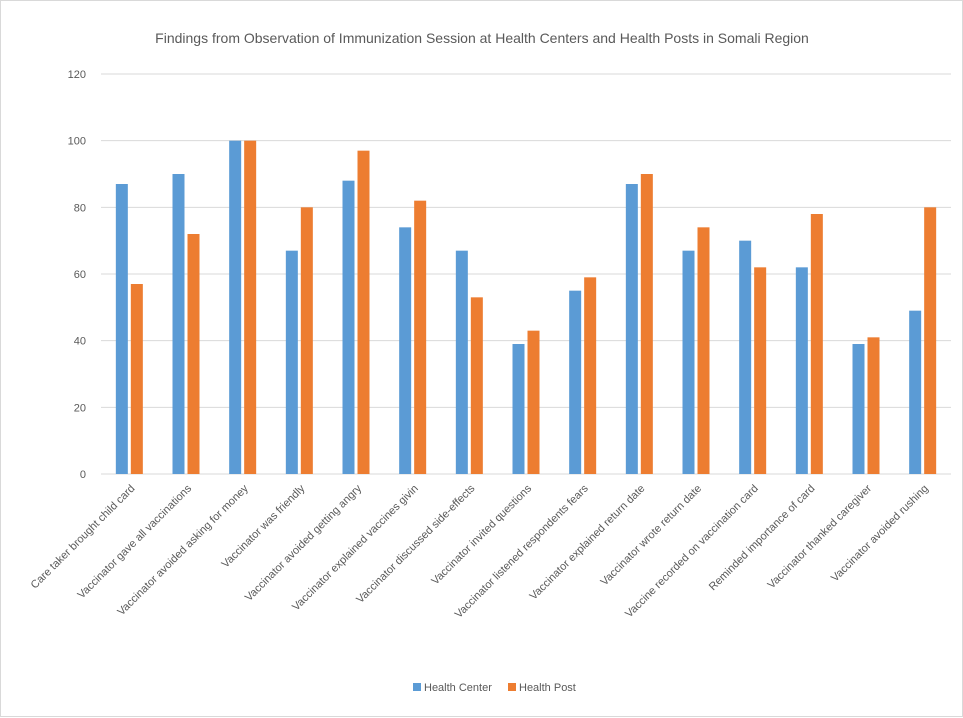  I want to click on x-category-label: Reminded importance of card, so click(762, 538).